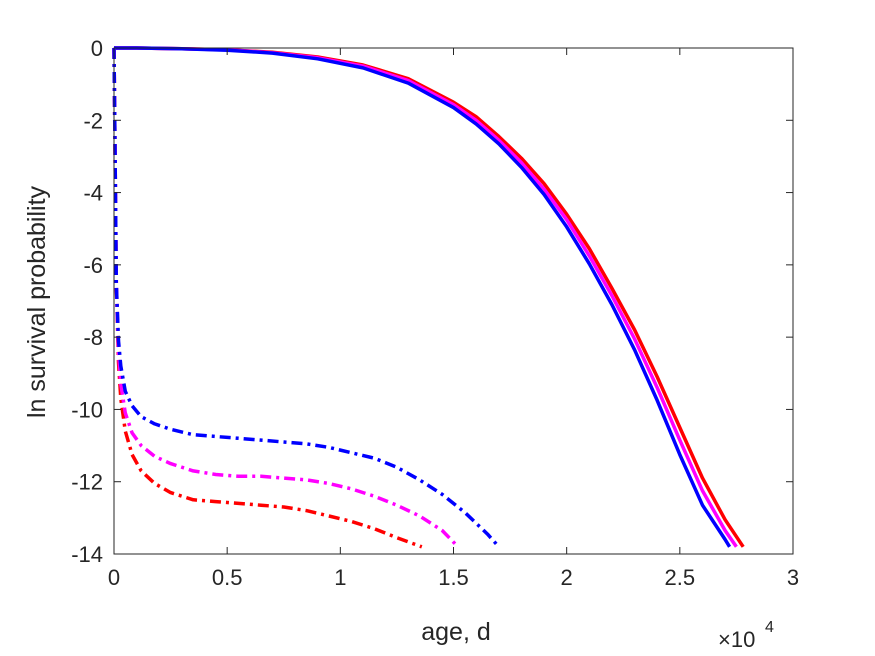 The width and height of the screenshot is (875, 656). I want to click on y-axis-label: ln survival probability, so click(37, 301).